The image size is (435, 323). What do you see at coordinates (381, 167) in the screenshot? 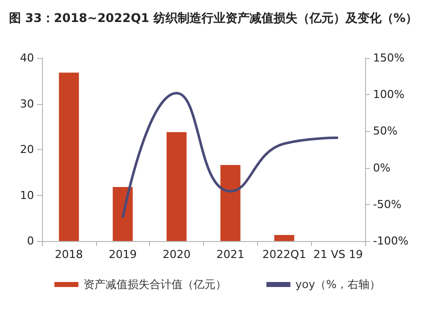
I see `y2-tick-label: 0%` at bounding box center [381, 167].